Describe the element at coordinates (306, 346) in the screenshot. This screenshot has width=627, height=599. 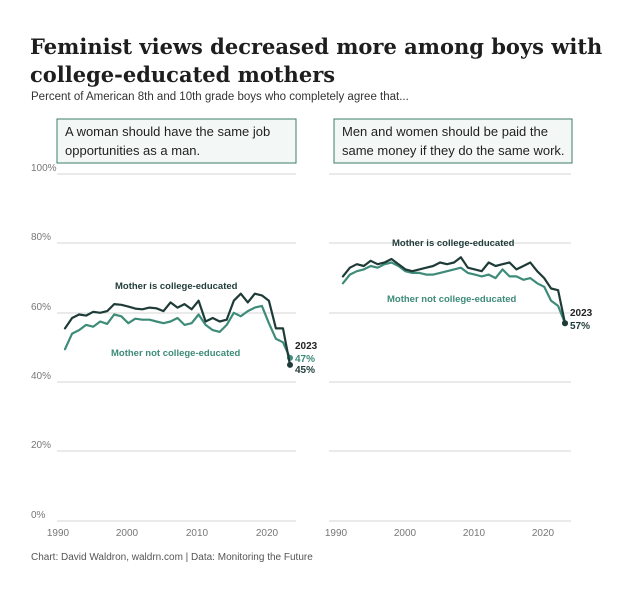
I see `end-year-label-left: 2023` at that location.